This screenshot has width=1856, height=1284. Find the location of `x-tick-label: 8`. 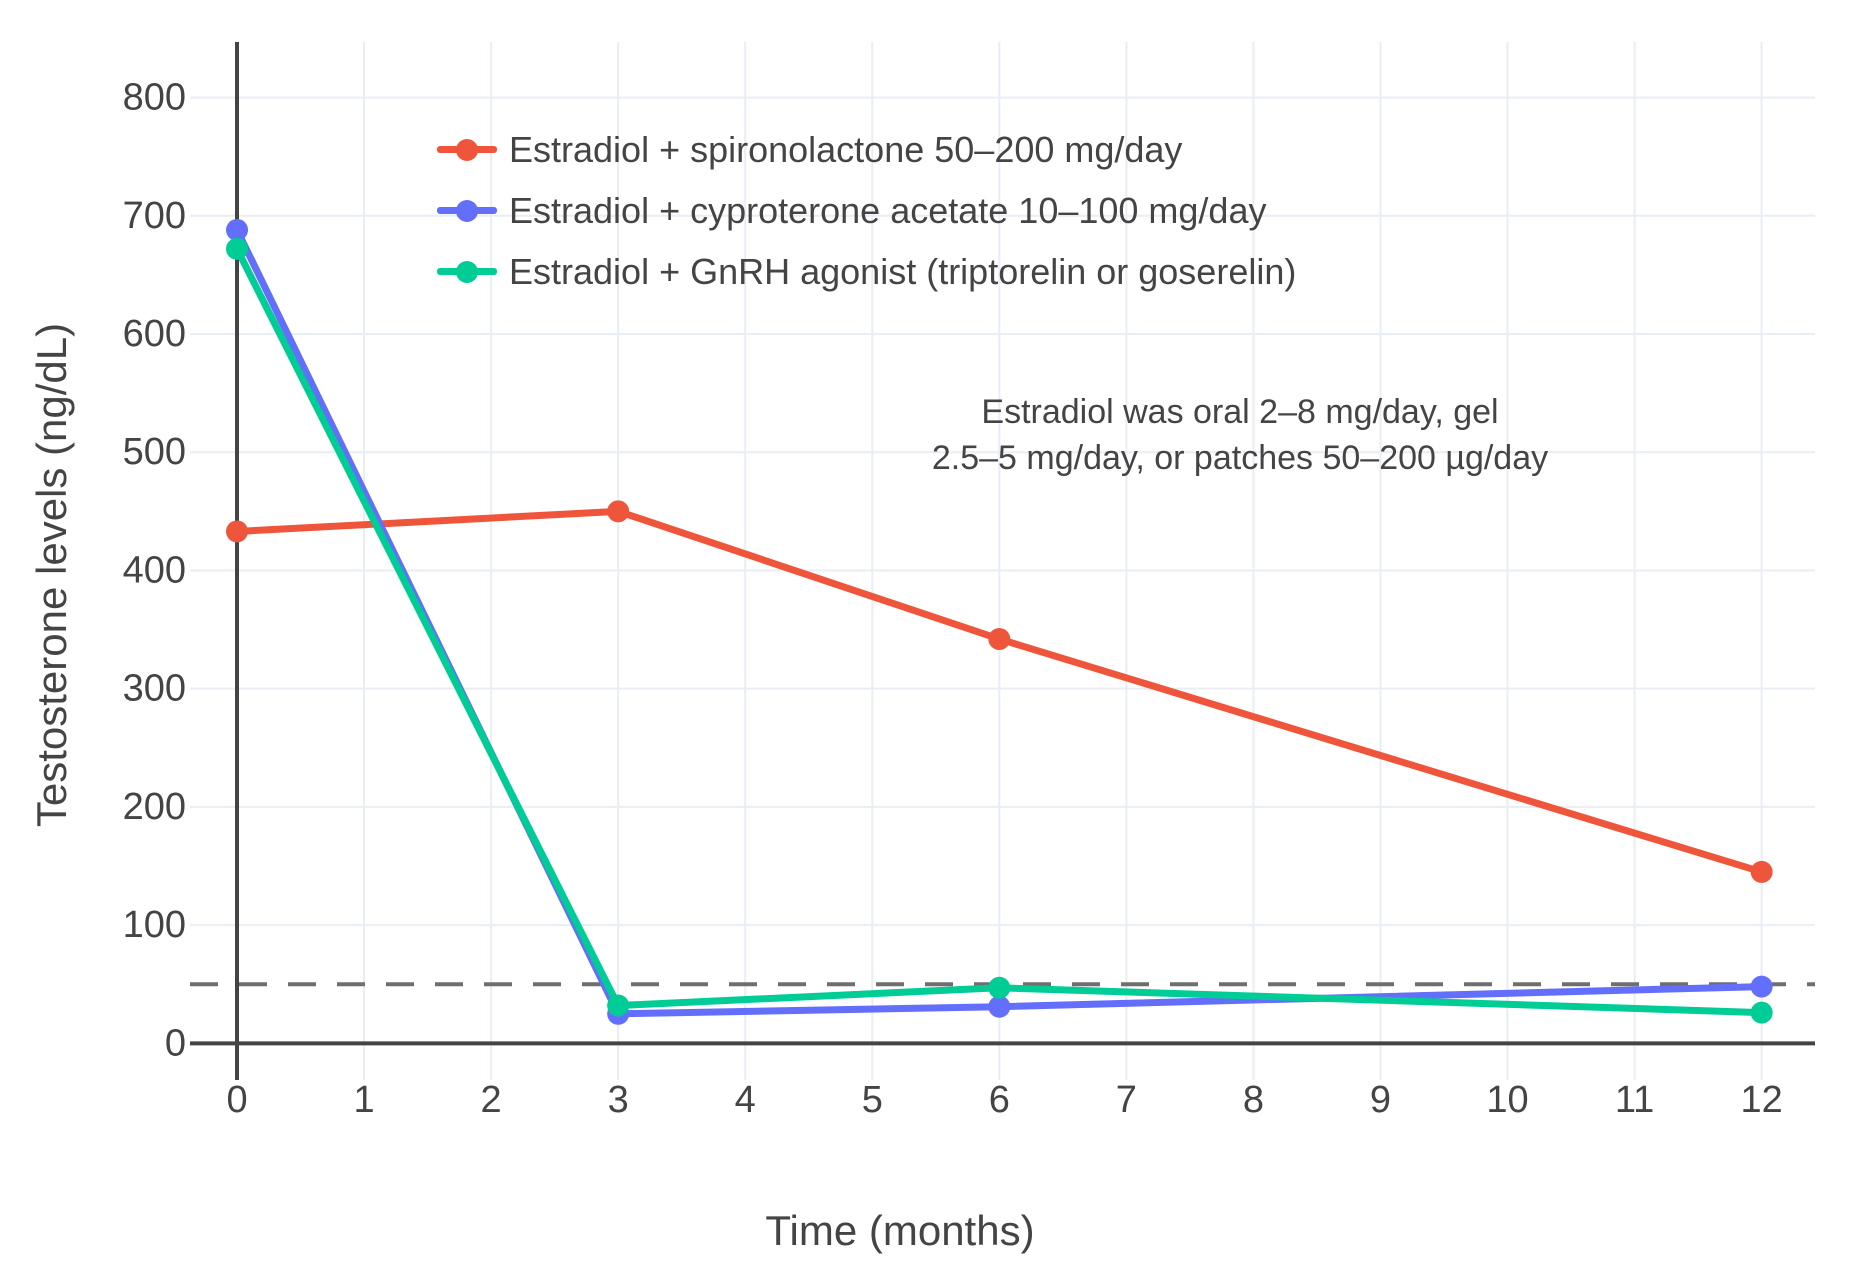

x-tick-label: 8 is located at coordinates (1253, 1100).